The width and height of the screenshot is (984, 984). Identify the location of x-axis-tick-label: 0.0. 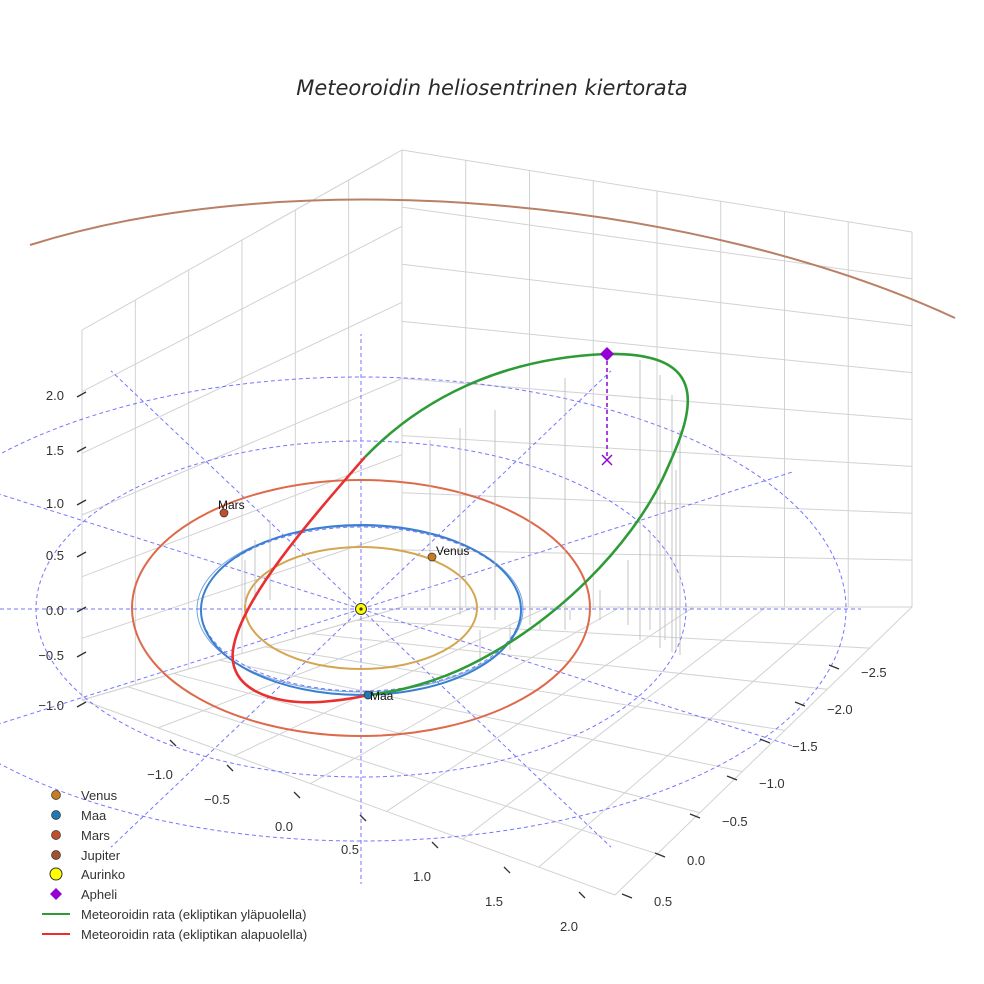
(284, 826).